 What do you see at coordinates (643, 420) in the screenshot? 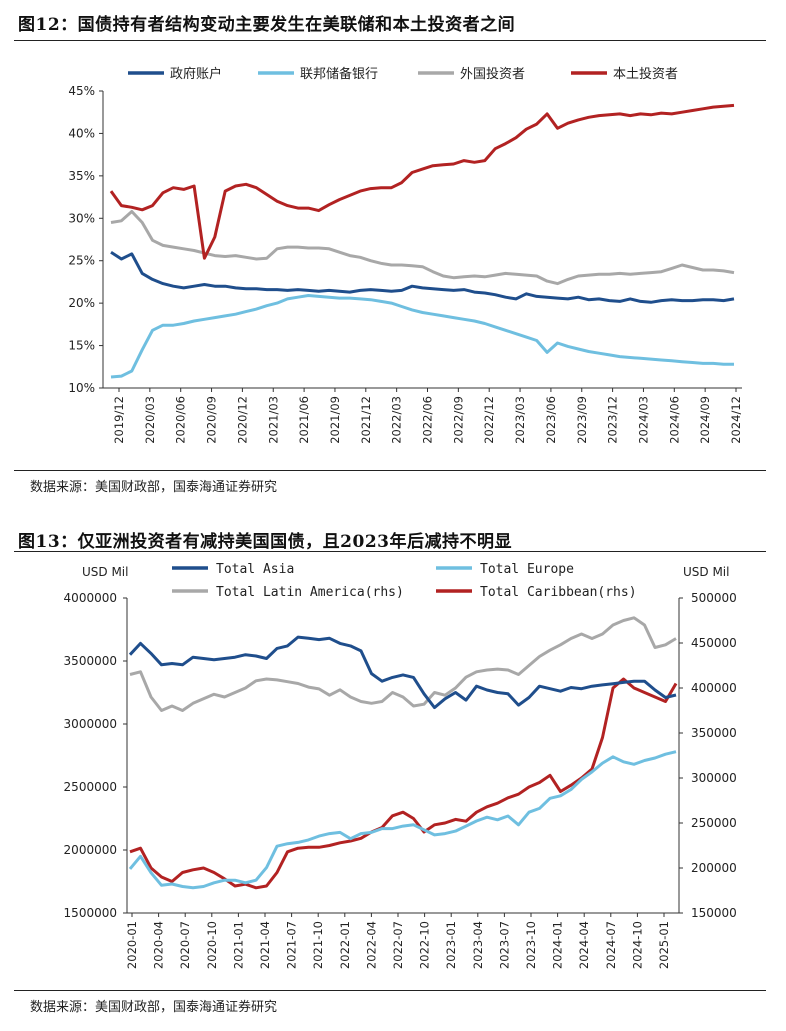
I see `x-tick-label: 2024/03` at bounding box center [643, 420].